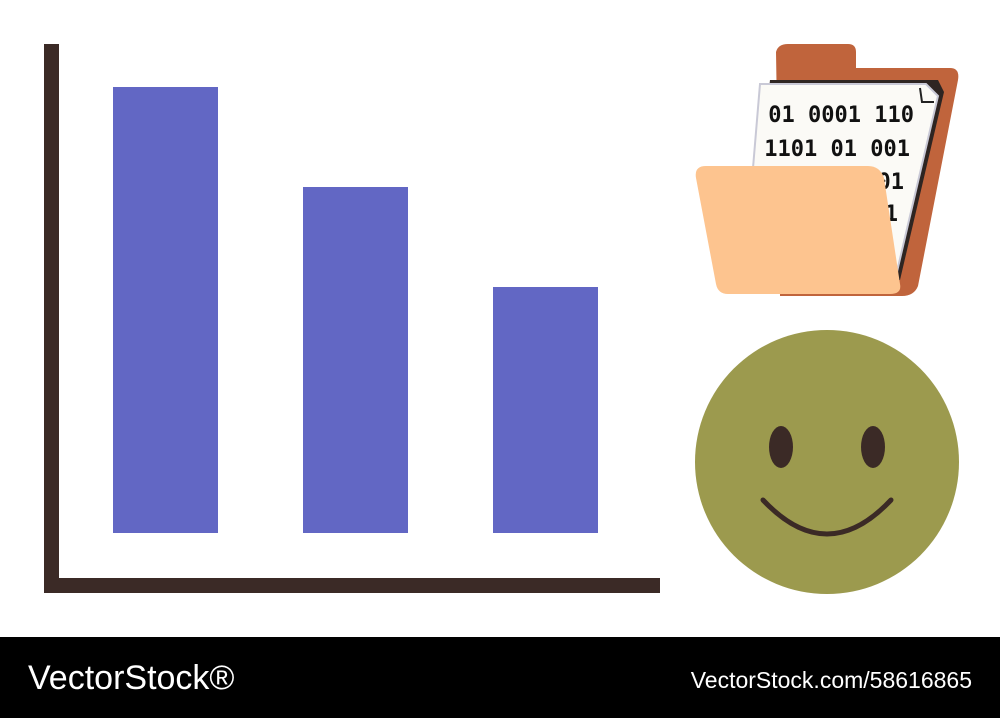  What do you see at coordinates (926, 95) in the screenshot?
I see `paper-corner` at bounding box center [926, 95].